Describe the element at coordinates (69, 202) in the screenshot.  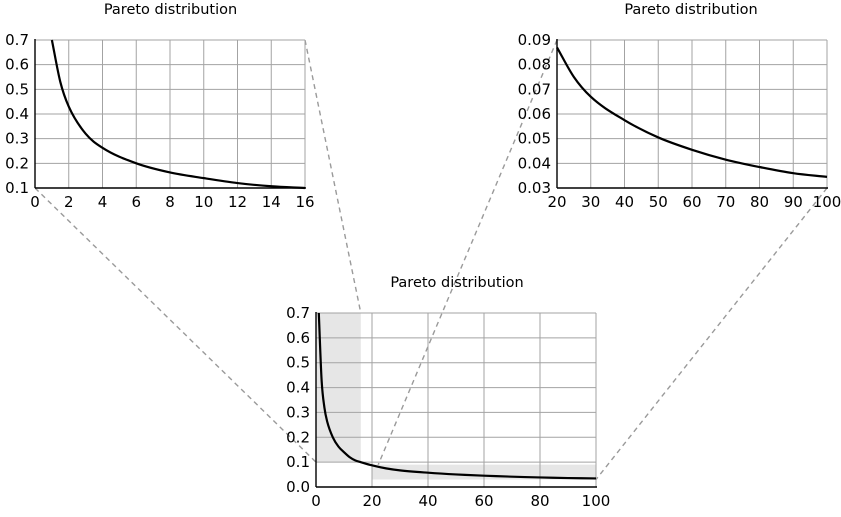
I see `chart-left-x-tick-label: 2` at that location.